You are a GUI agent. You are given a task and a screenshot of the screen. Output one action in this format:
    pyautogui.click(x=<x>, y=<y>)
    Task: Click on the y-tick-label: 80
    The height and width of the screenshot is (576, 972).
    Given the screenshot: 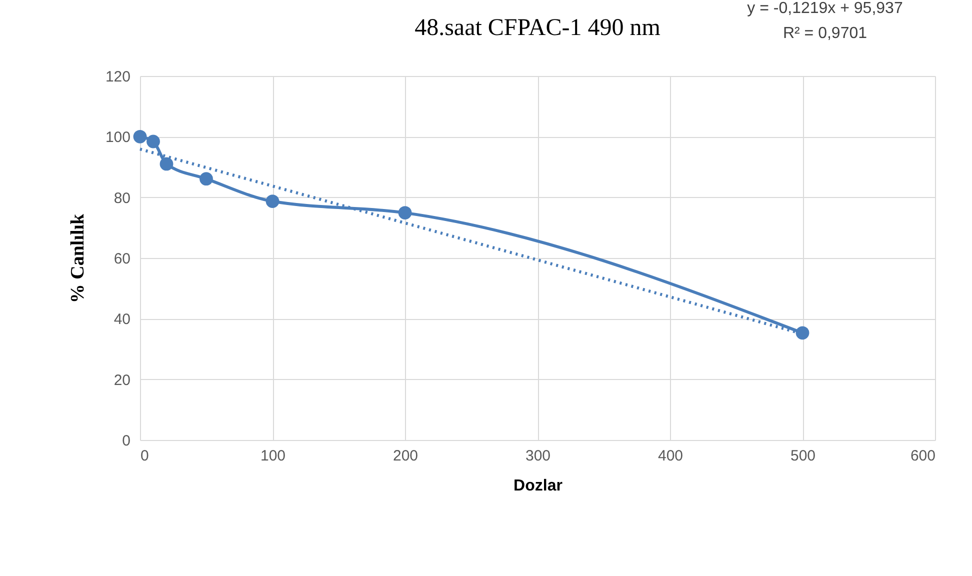 What is the action you would take?
    pyautogui.click(x=122, y=198)
    